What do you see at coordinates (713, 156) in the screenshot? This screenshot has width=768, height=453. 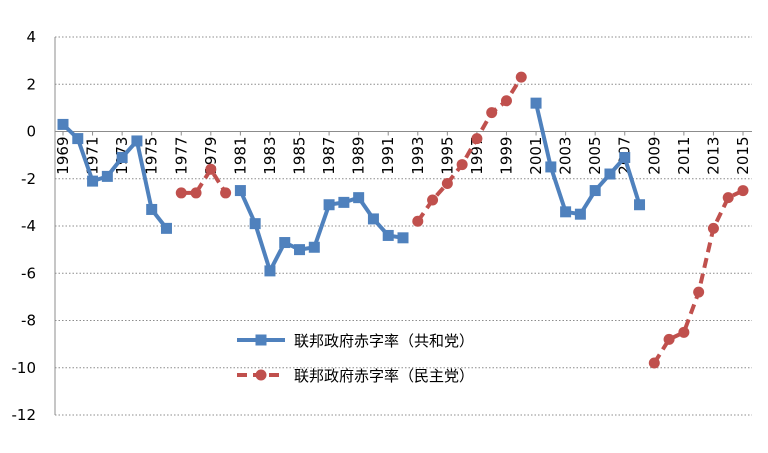 I see `x-tick-label: 2013` at bounding box center [713, 156].